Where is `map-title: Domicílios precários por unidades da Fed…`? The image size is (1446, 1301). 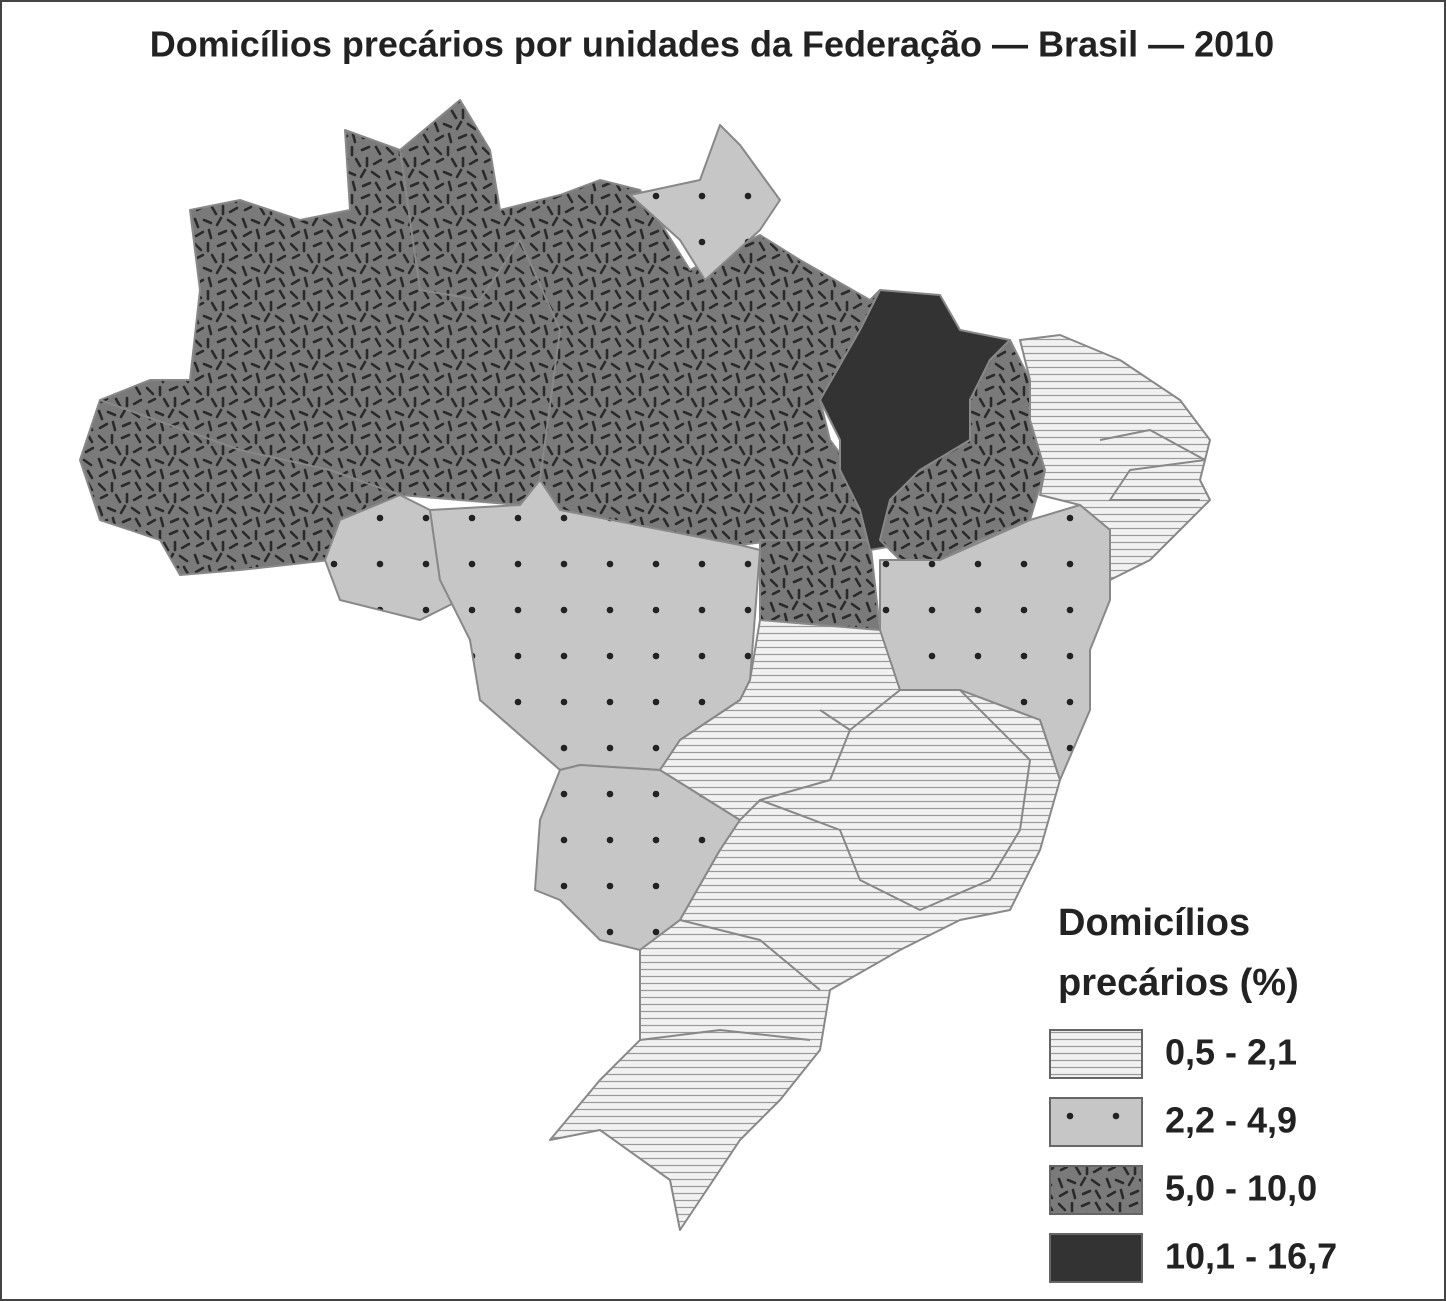
map-title: Domicílios precários por unidades da Fed… is located at coordinates (712, 44).